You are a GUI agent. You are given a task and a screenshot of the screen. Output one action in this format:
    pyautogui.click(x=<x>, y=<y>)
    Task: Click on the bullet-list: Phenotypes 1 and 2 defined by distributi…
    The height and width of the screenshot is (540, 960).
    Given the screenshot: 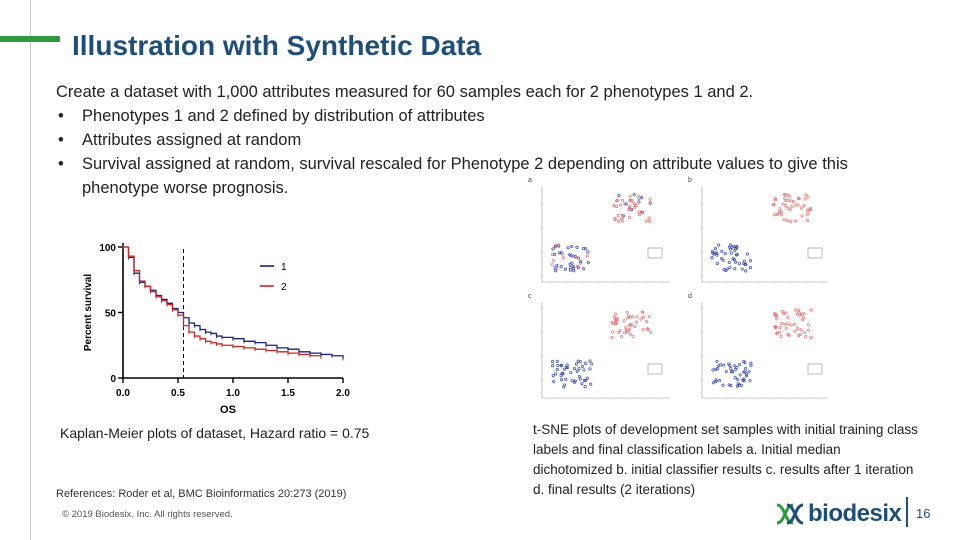 What is the action you would take?
    pyautogui.click(x=456, y=152)
    